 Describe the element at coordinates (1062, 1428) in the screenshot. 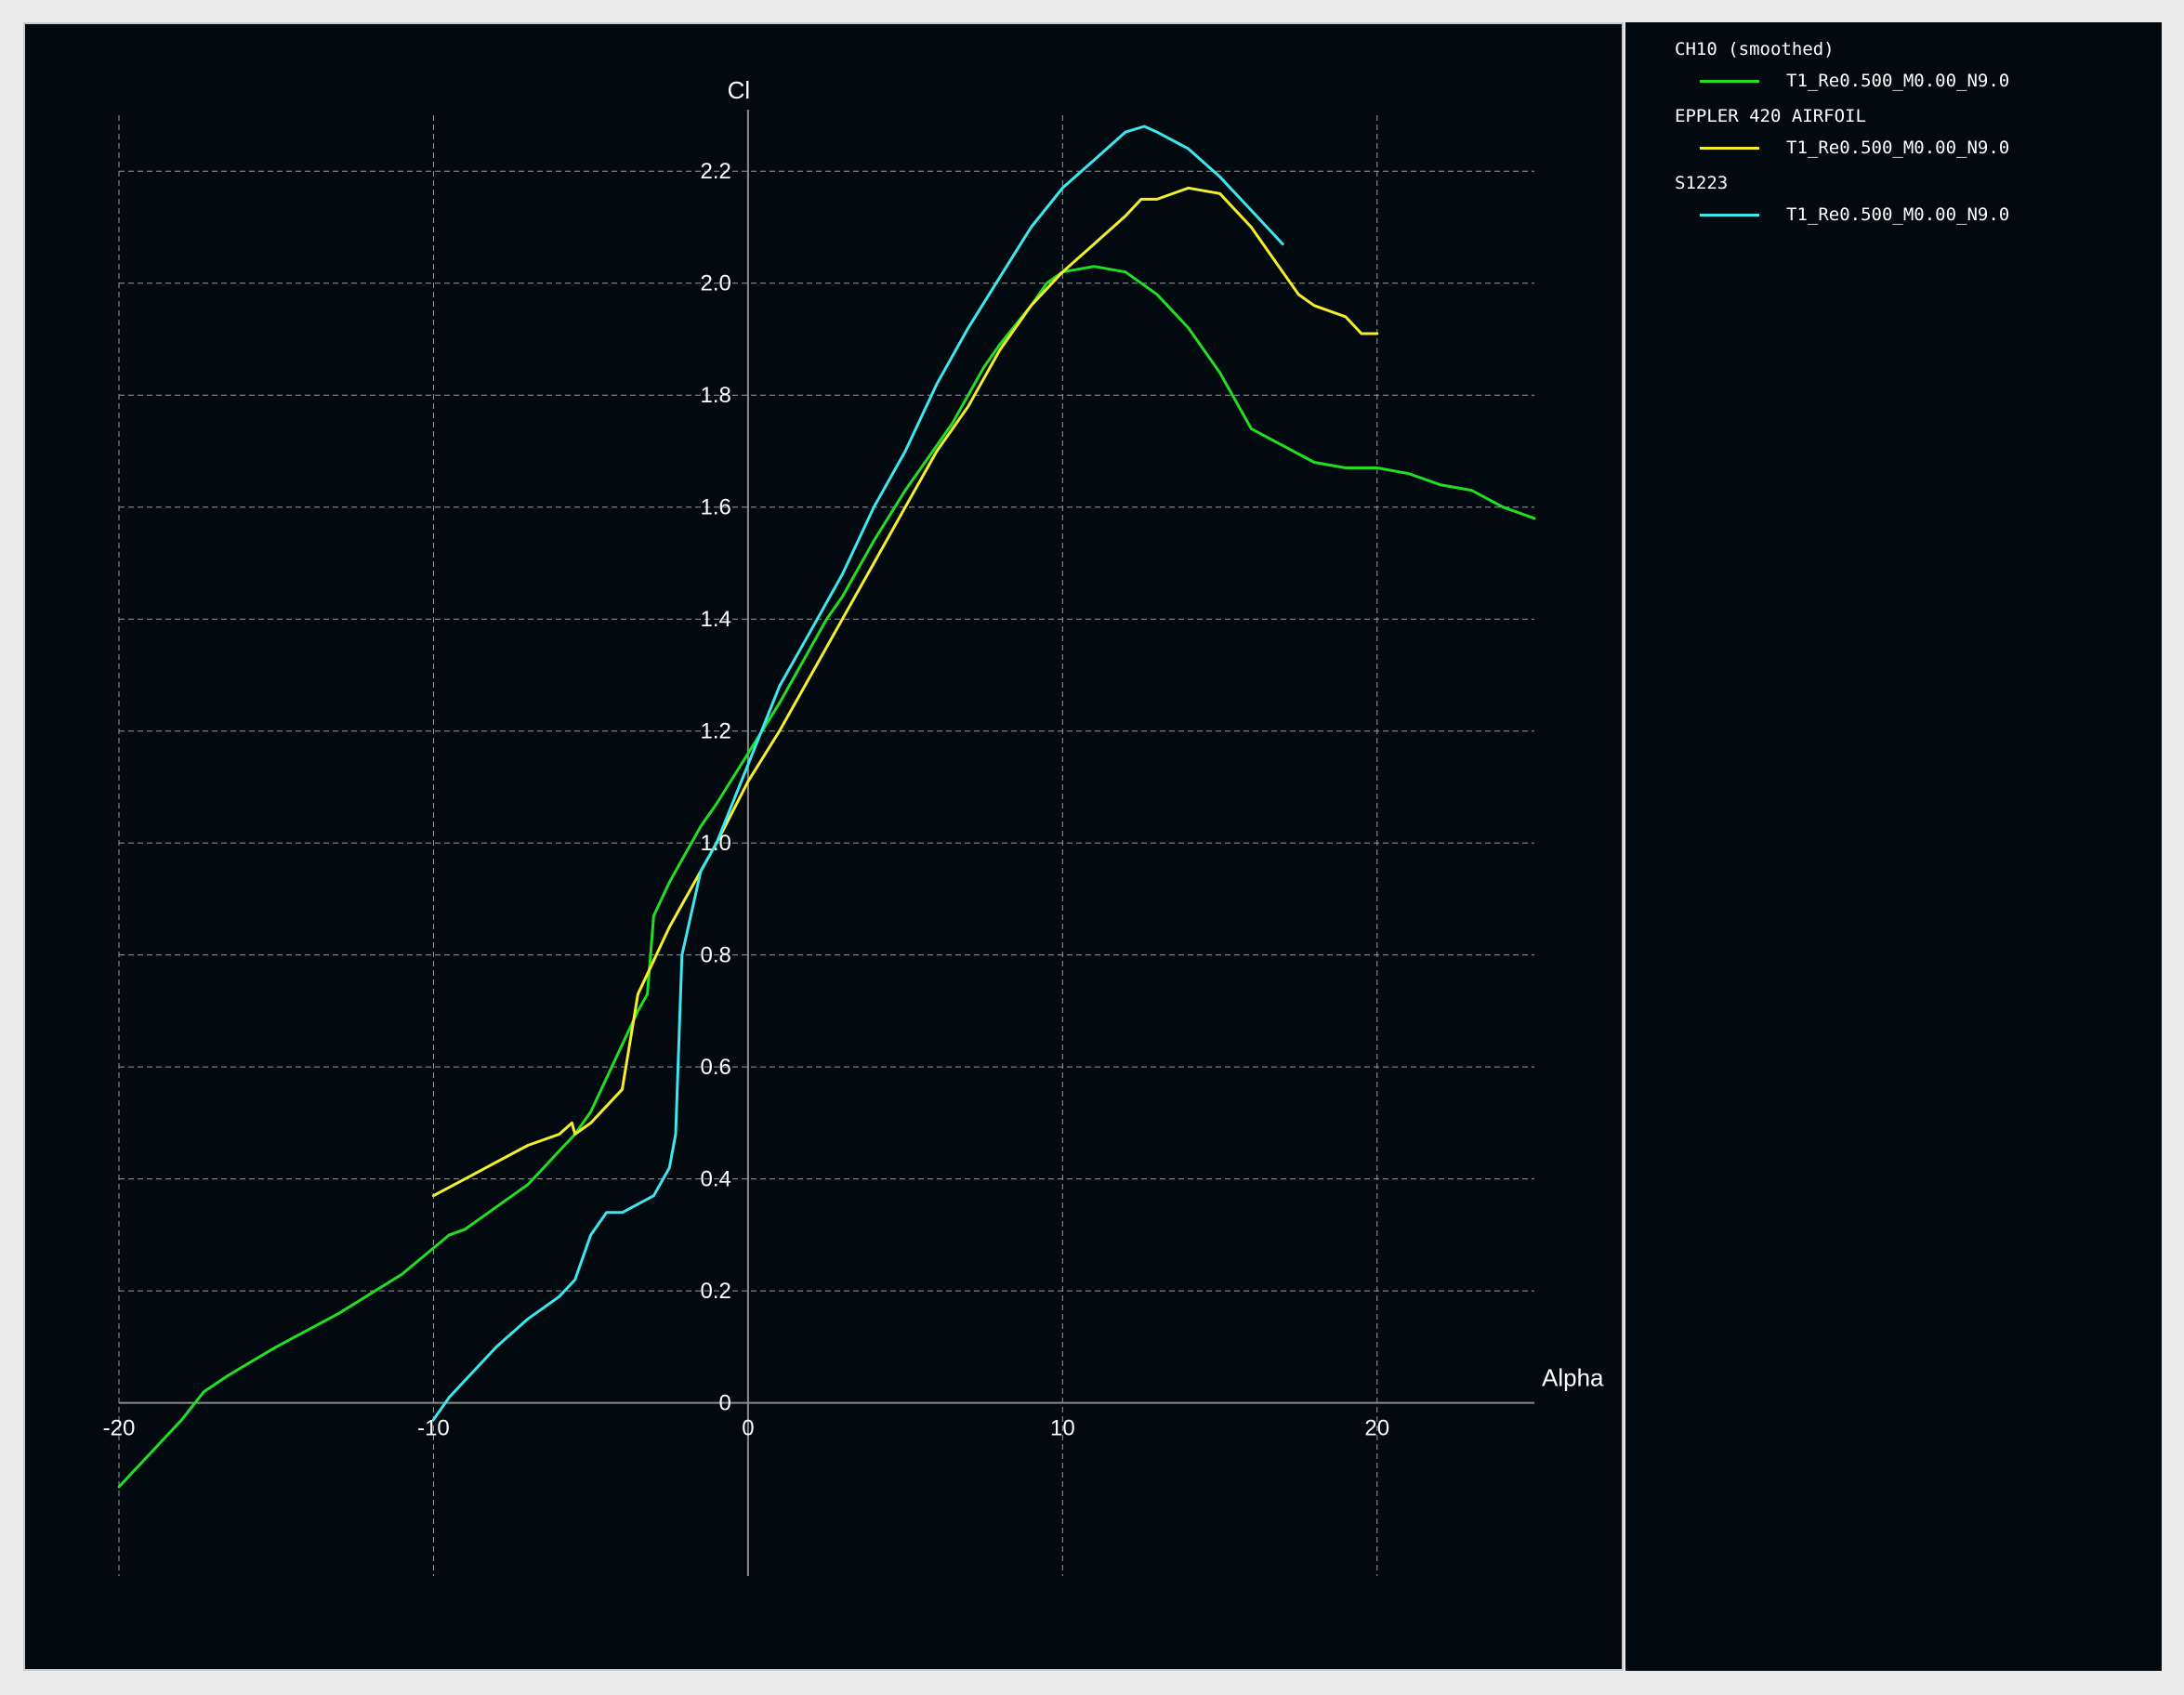

I see `x-tick-label: 10` at that location.